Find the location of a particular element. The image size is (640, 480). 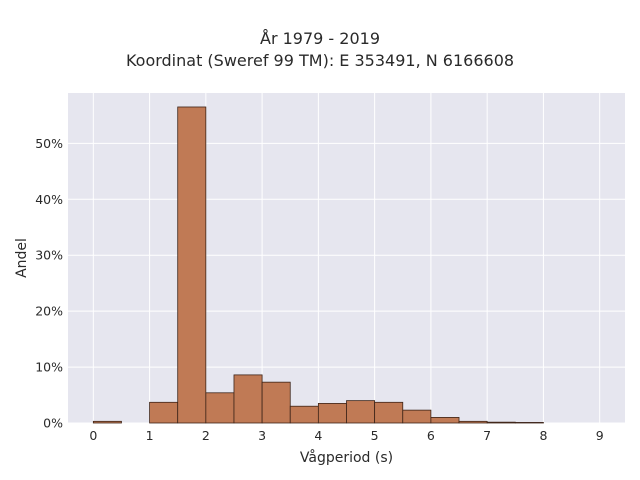

x-tick-label: 8 is located at coordinates (543, 435).